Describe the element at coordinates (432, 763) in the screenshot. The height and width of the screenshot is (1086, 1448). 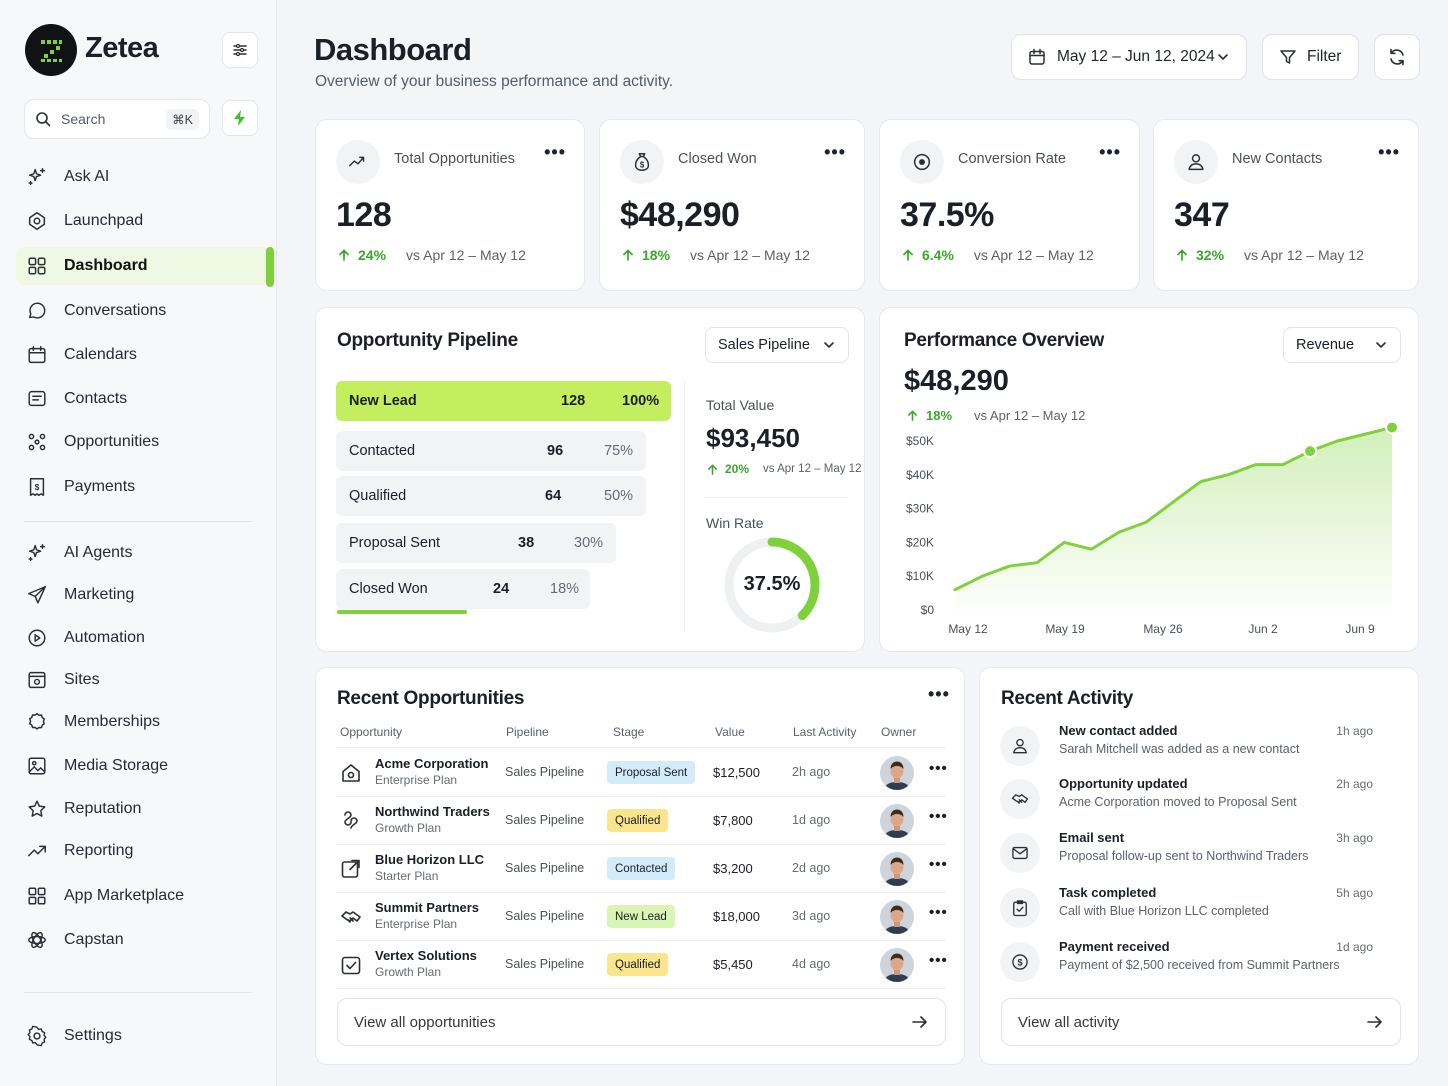
I see `opportunity-name: Acme Corporation` at that location.